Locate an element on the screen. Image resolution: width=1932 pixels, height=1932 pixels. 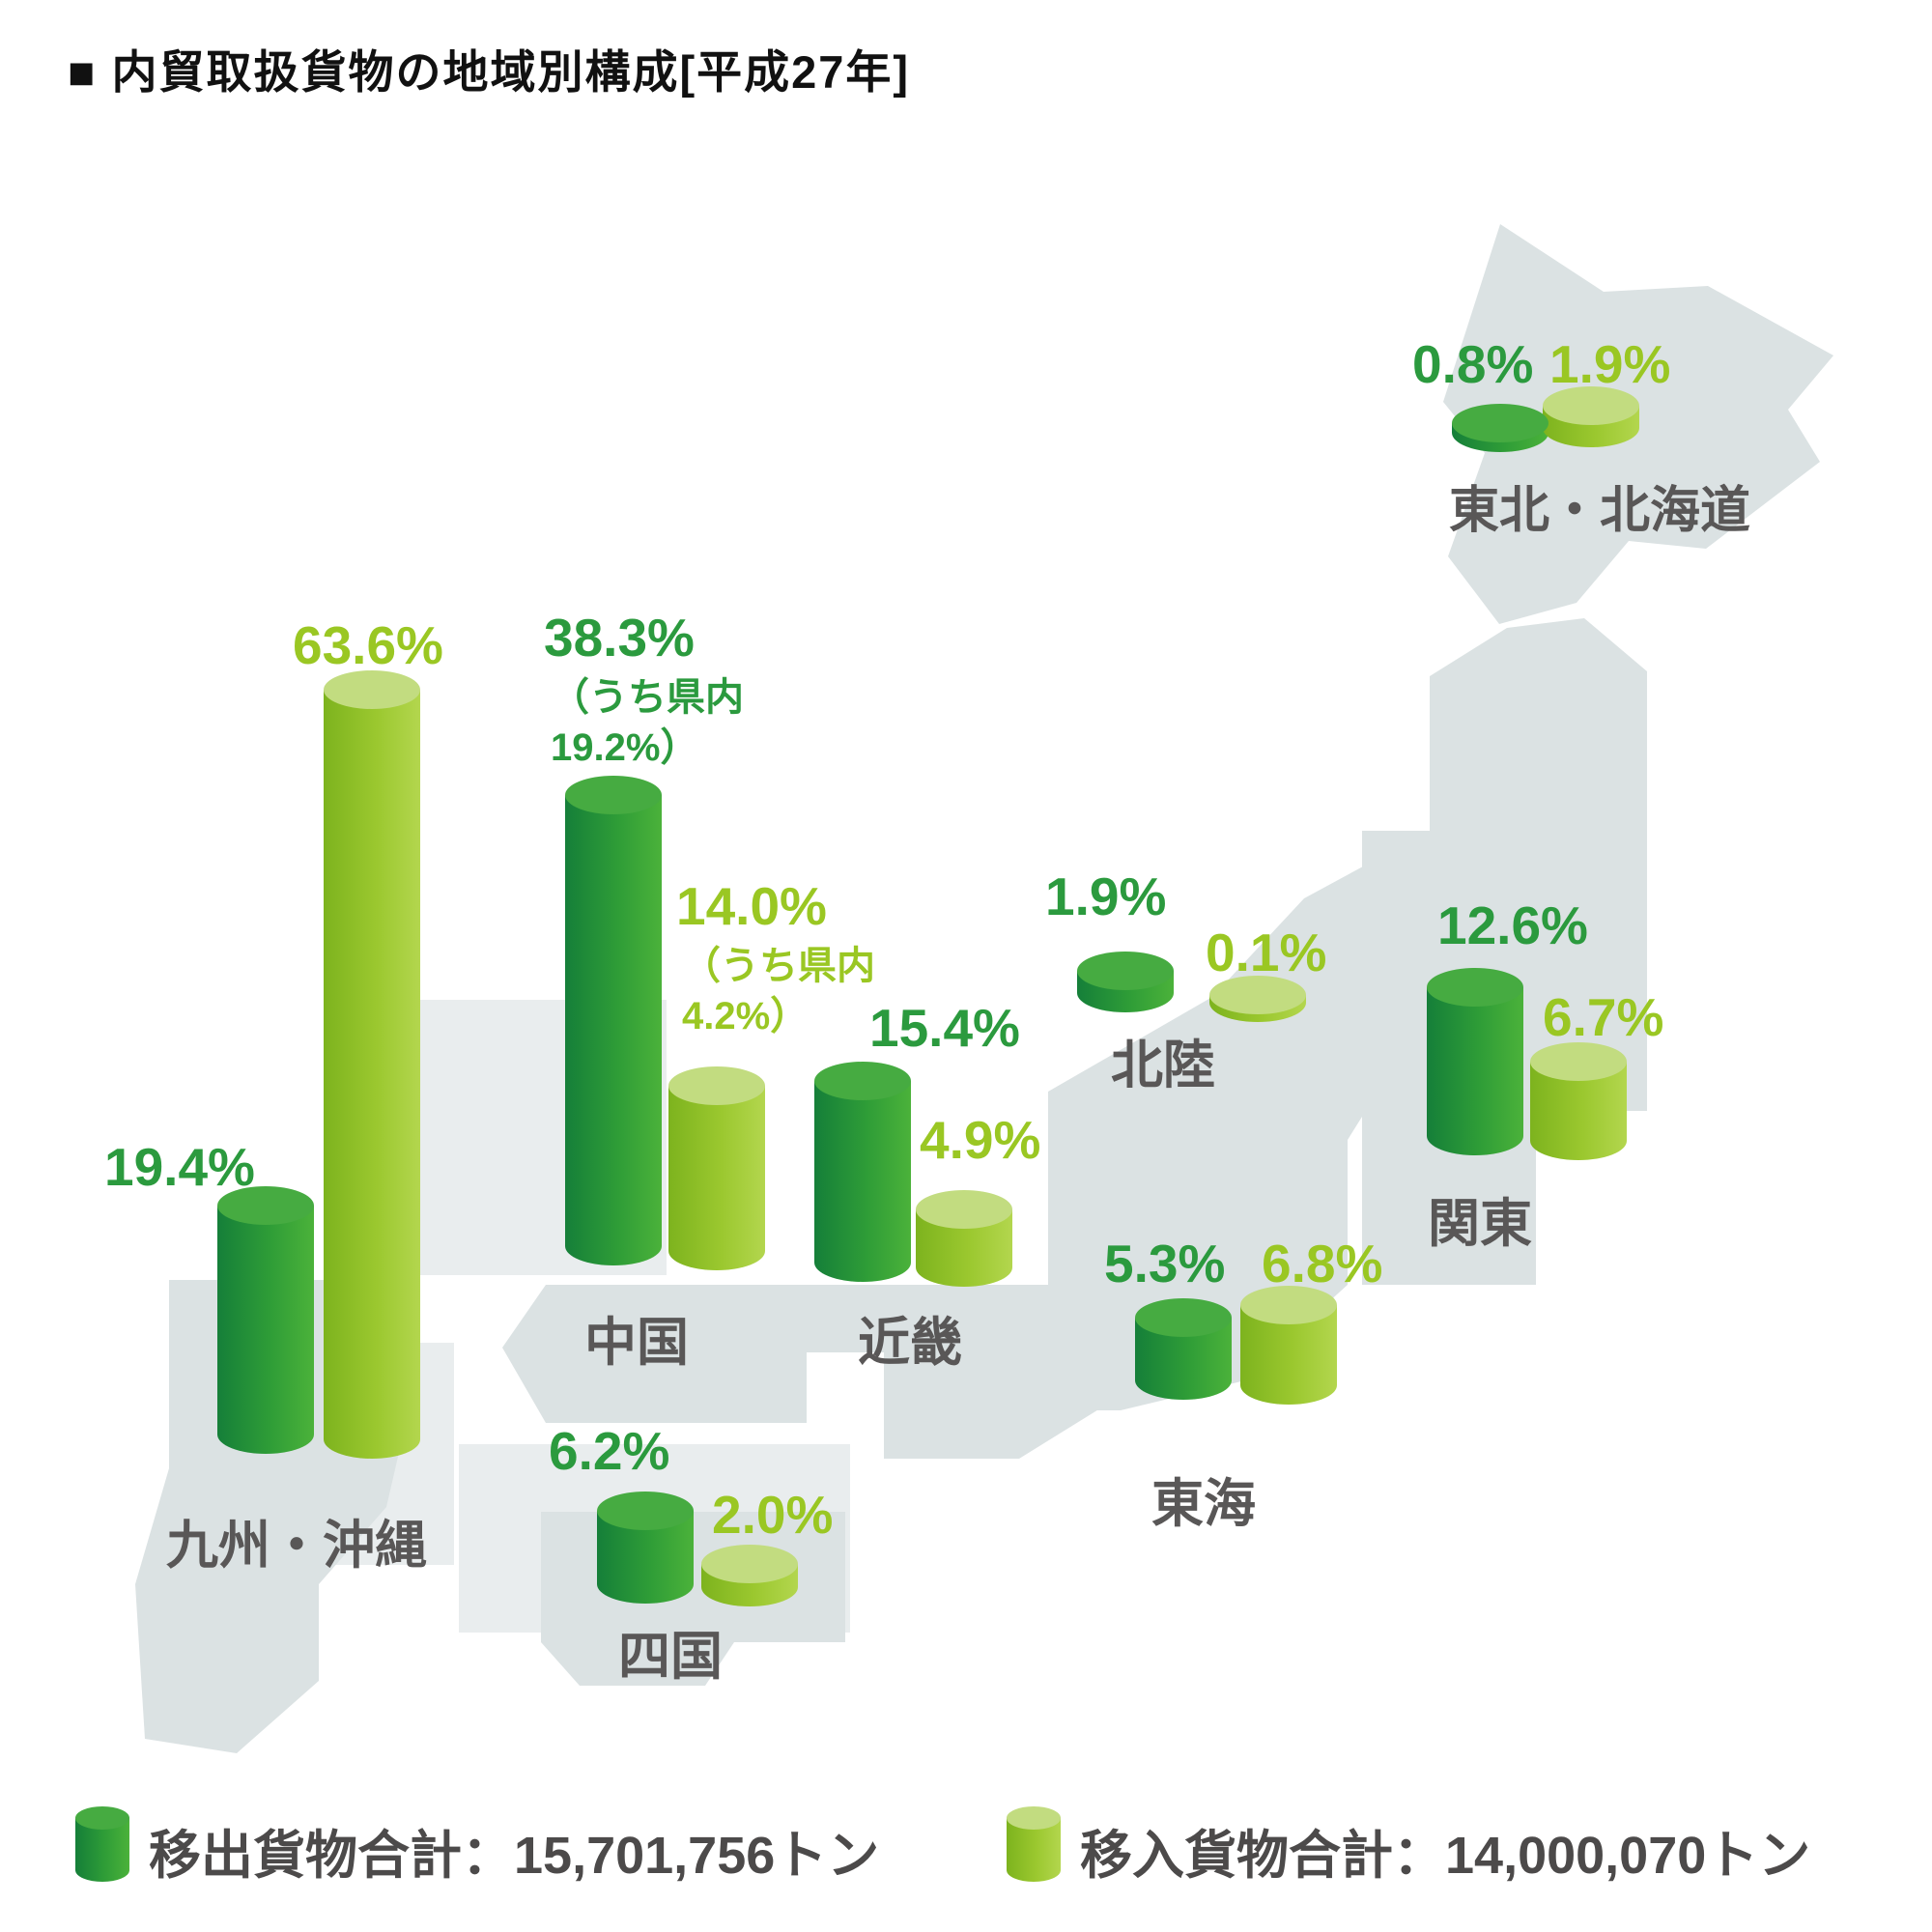
bar-kinki-outbound is located at coordinates (862, 1172).